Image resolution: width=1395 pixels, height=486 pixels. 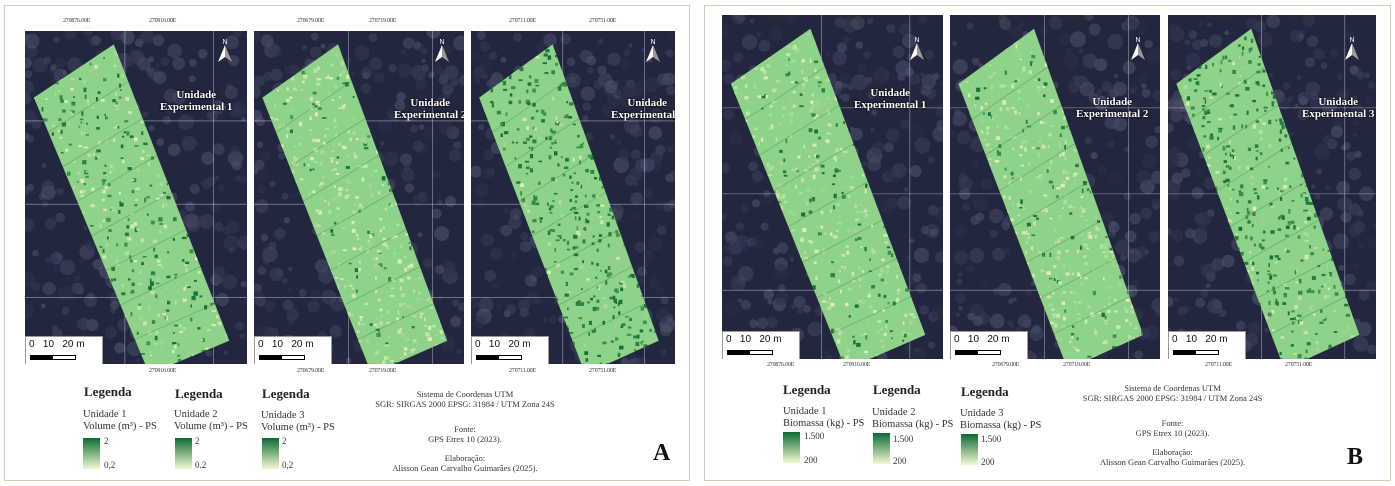 I want to click on legend-unit: Unidade 2, so click(x=894, y=412).